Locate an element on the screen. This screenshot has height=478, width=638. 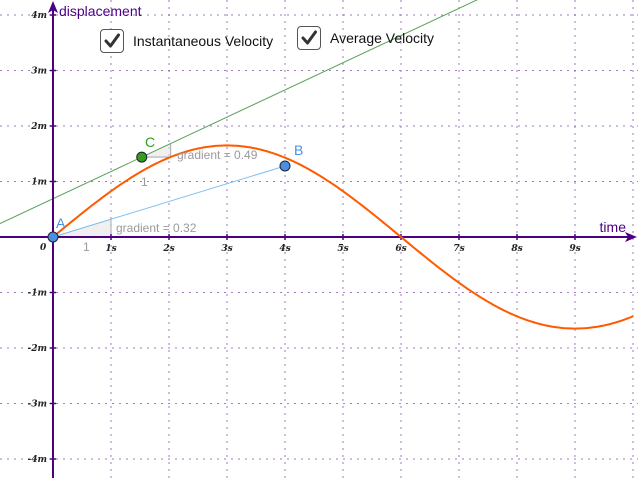
x-tick-label: 4s is located at coordinates (284, 249).